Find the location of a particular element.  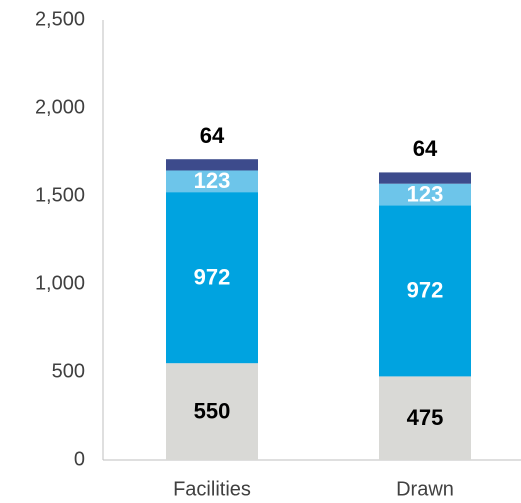

y-tick-label: 1,000 is located at coordinates (60, 283).